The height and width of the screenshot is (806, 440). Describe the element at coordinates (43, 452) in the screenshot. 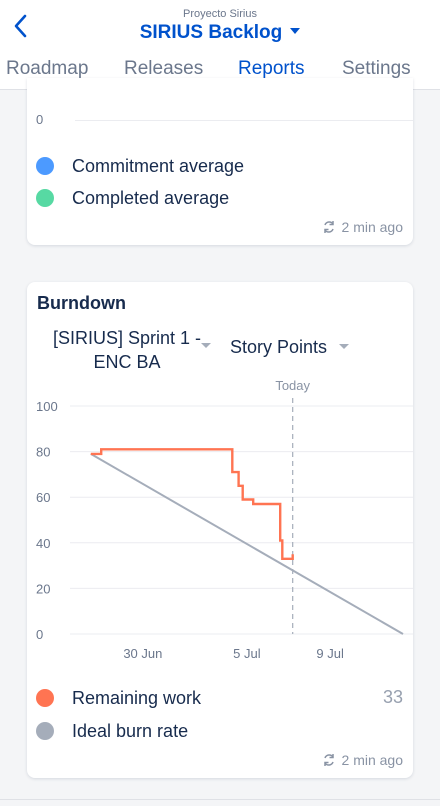

I see `y-tick-label: 80` at that location.